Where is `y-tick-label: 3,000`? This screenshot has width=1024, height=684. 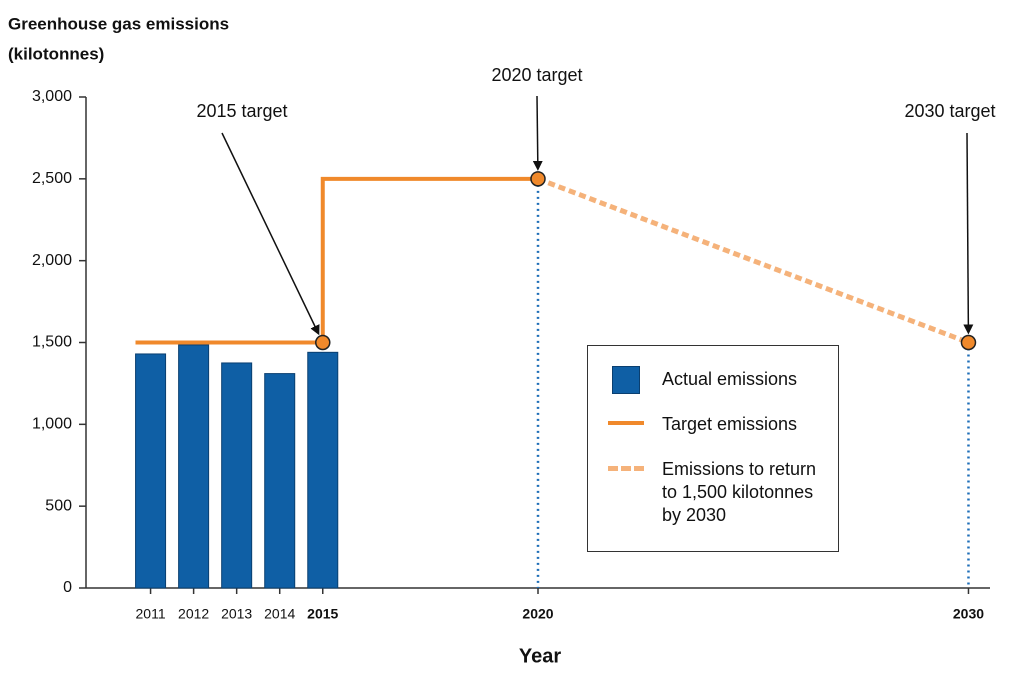 y-tick-label: 3,000 is located at coordinates (52, 96).